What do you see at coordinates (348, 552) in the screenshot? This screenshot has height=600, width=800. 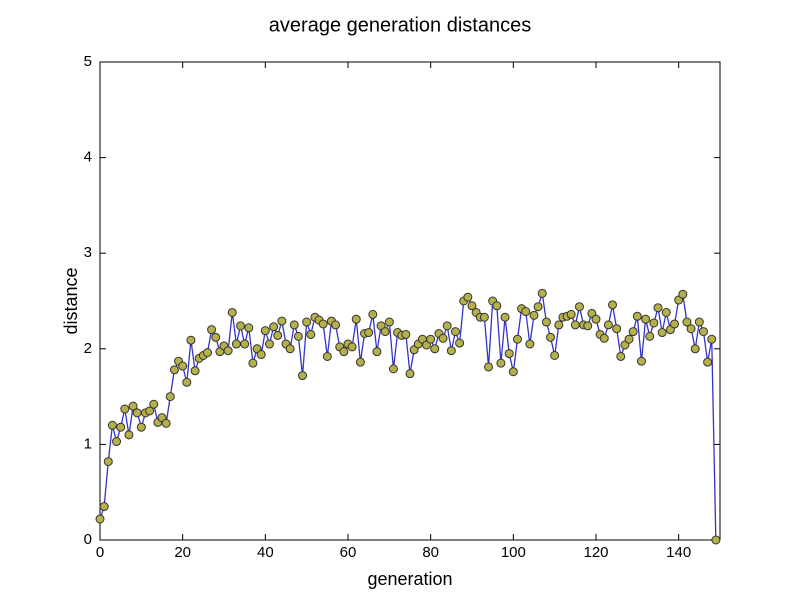 I see `x-tick-label: 60` at bounding box center [348, 552].